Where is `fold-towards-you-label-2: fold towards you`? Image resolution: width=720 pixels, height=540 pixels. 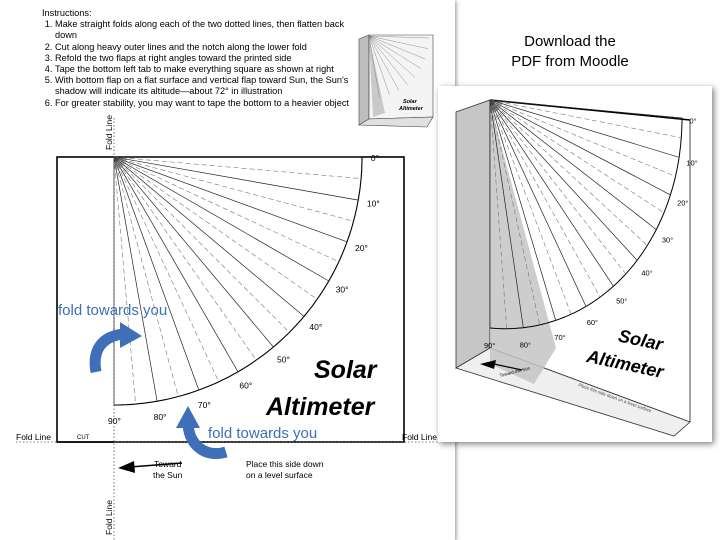 fold-towards-you-label-2: fold towards you is located at coordinates (263, 433).